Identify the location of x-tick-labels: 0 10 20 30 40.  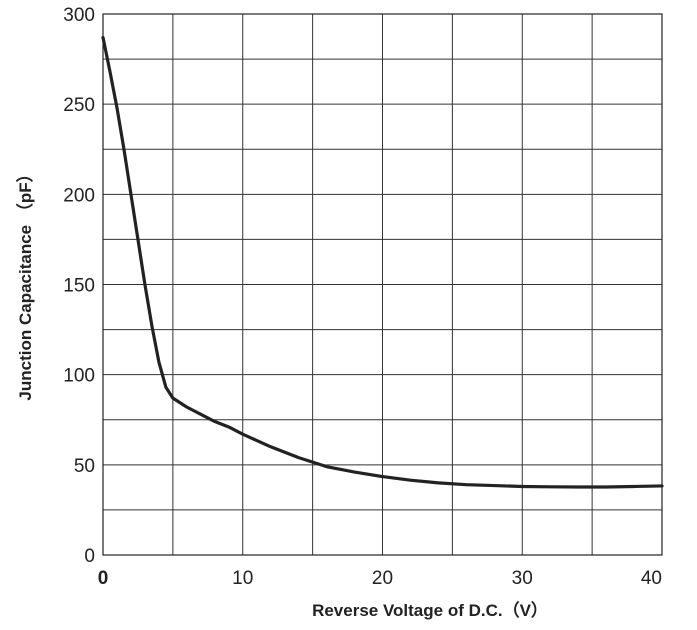
(380, 578).